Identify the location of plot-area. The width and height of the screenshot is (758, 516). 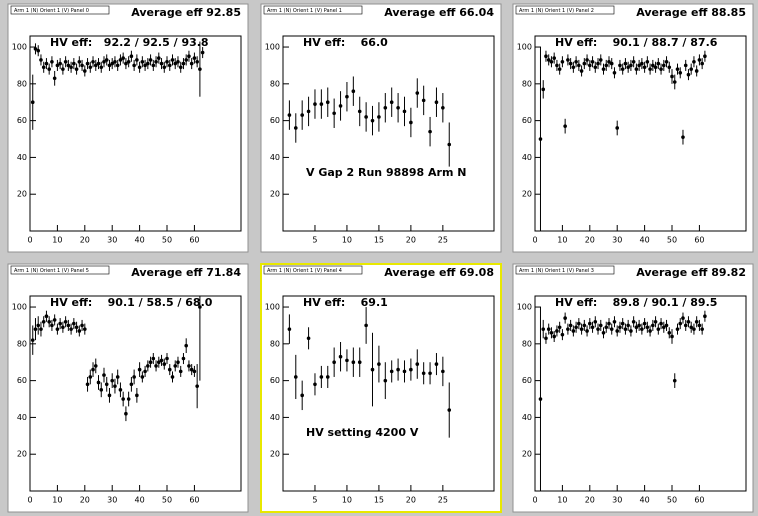
(369, 372).